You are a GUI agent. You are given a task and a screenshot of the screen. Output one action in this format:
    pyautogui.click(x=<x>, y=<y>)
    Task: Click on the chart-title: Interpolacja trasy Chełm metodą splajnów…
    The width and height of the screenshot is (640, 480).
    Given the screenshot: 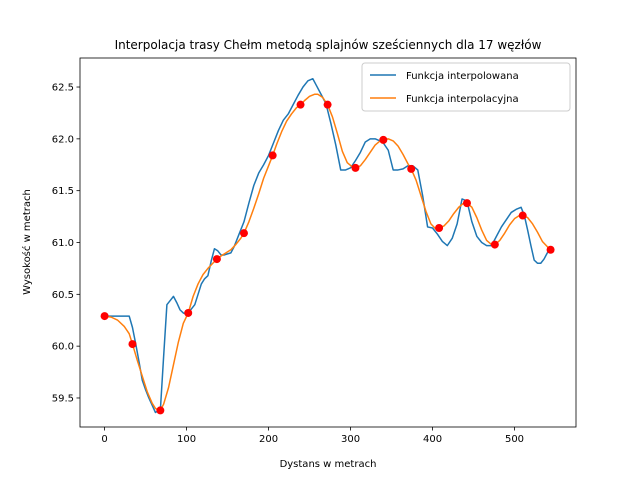 What is the action you would take?
    pyautogui.click(x=328, y=45)
    